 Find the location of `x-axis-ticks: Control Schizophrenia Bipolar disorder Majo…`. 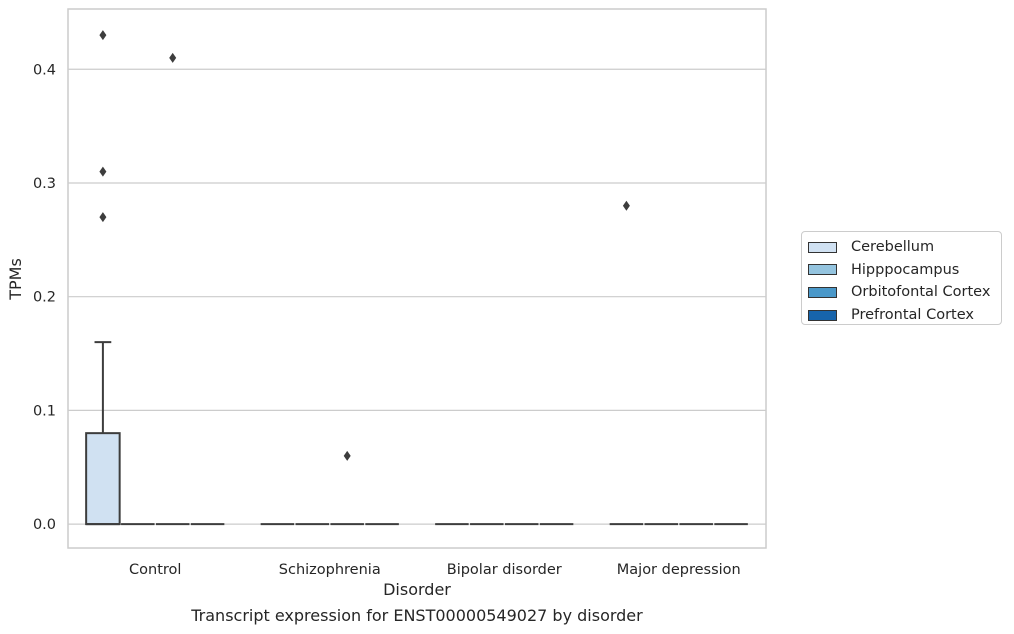

x-axis-ticks: Control Schizophrenia Bipolar disorder Majo… is located at coordinates (435, 570).